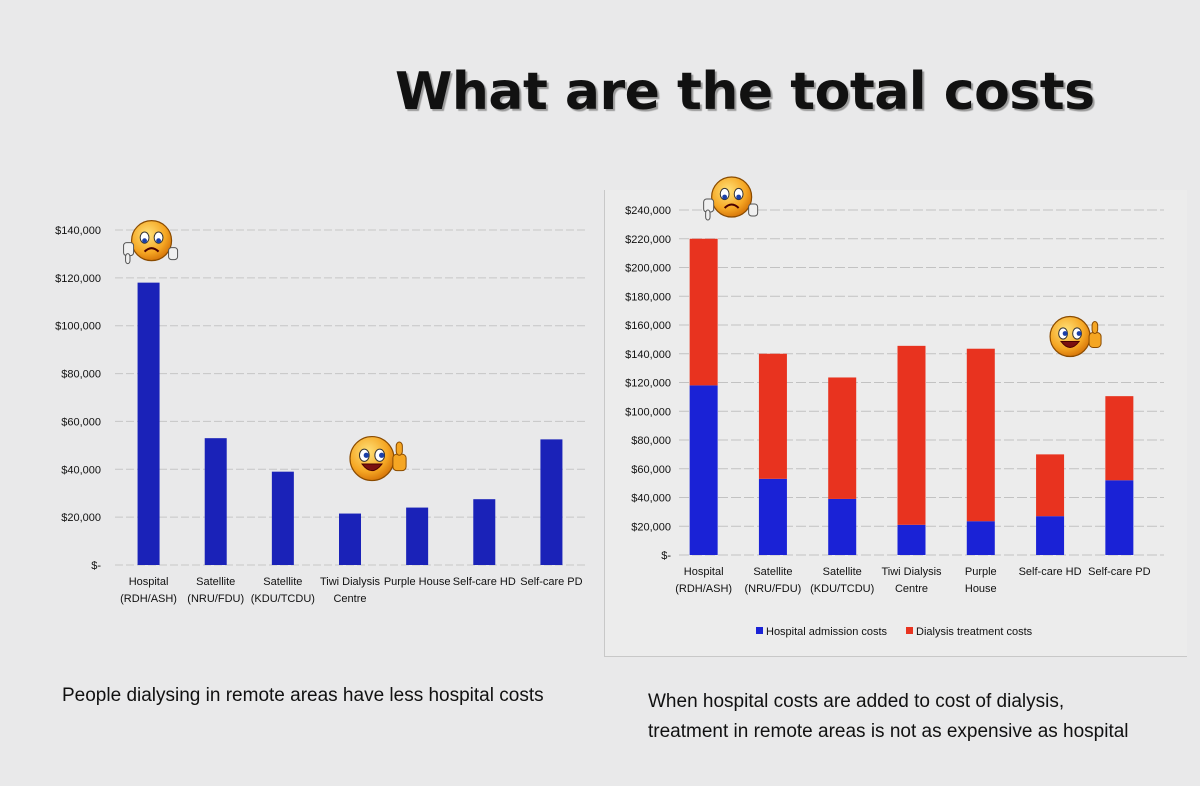 This screenshot has width=1200, height=786. I want to click on y-tick-label: $200,000, so click(648, 269).